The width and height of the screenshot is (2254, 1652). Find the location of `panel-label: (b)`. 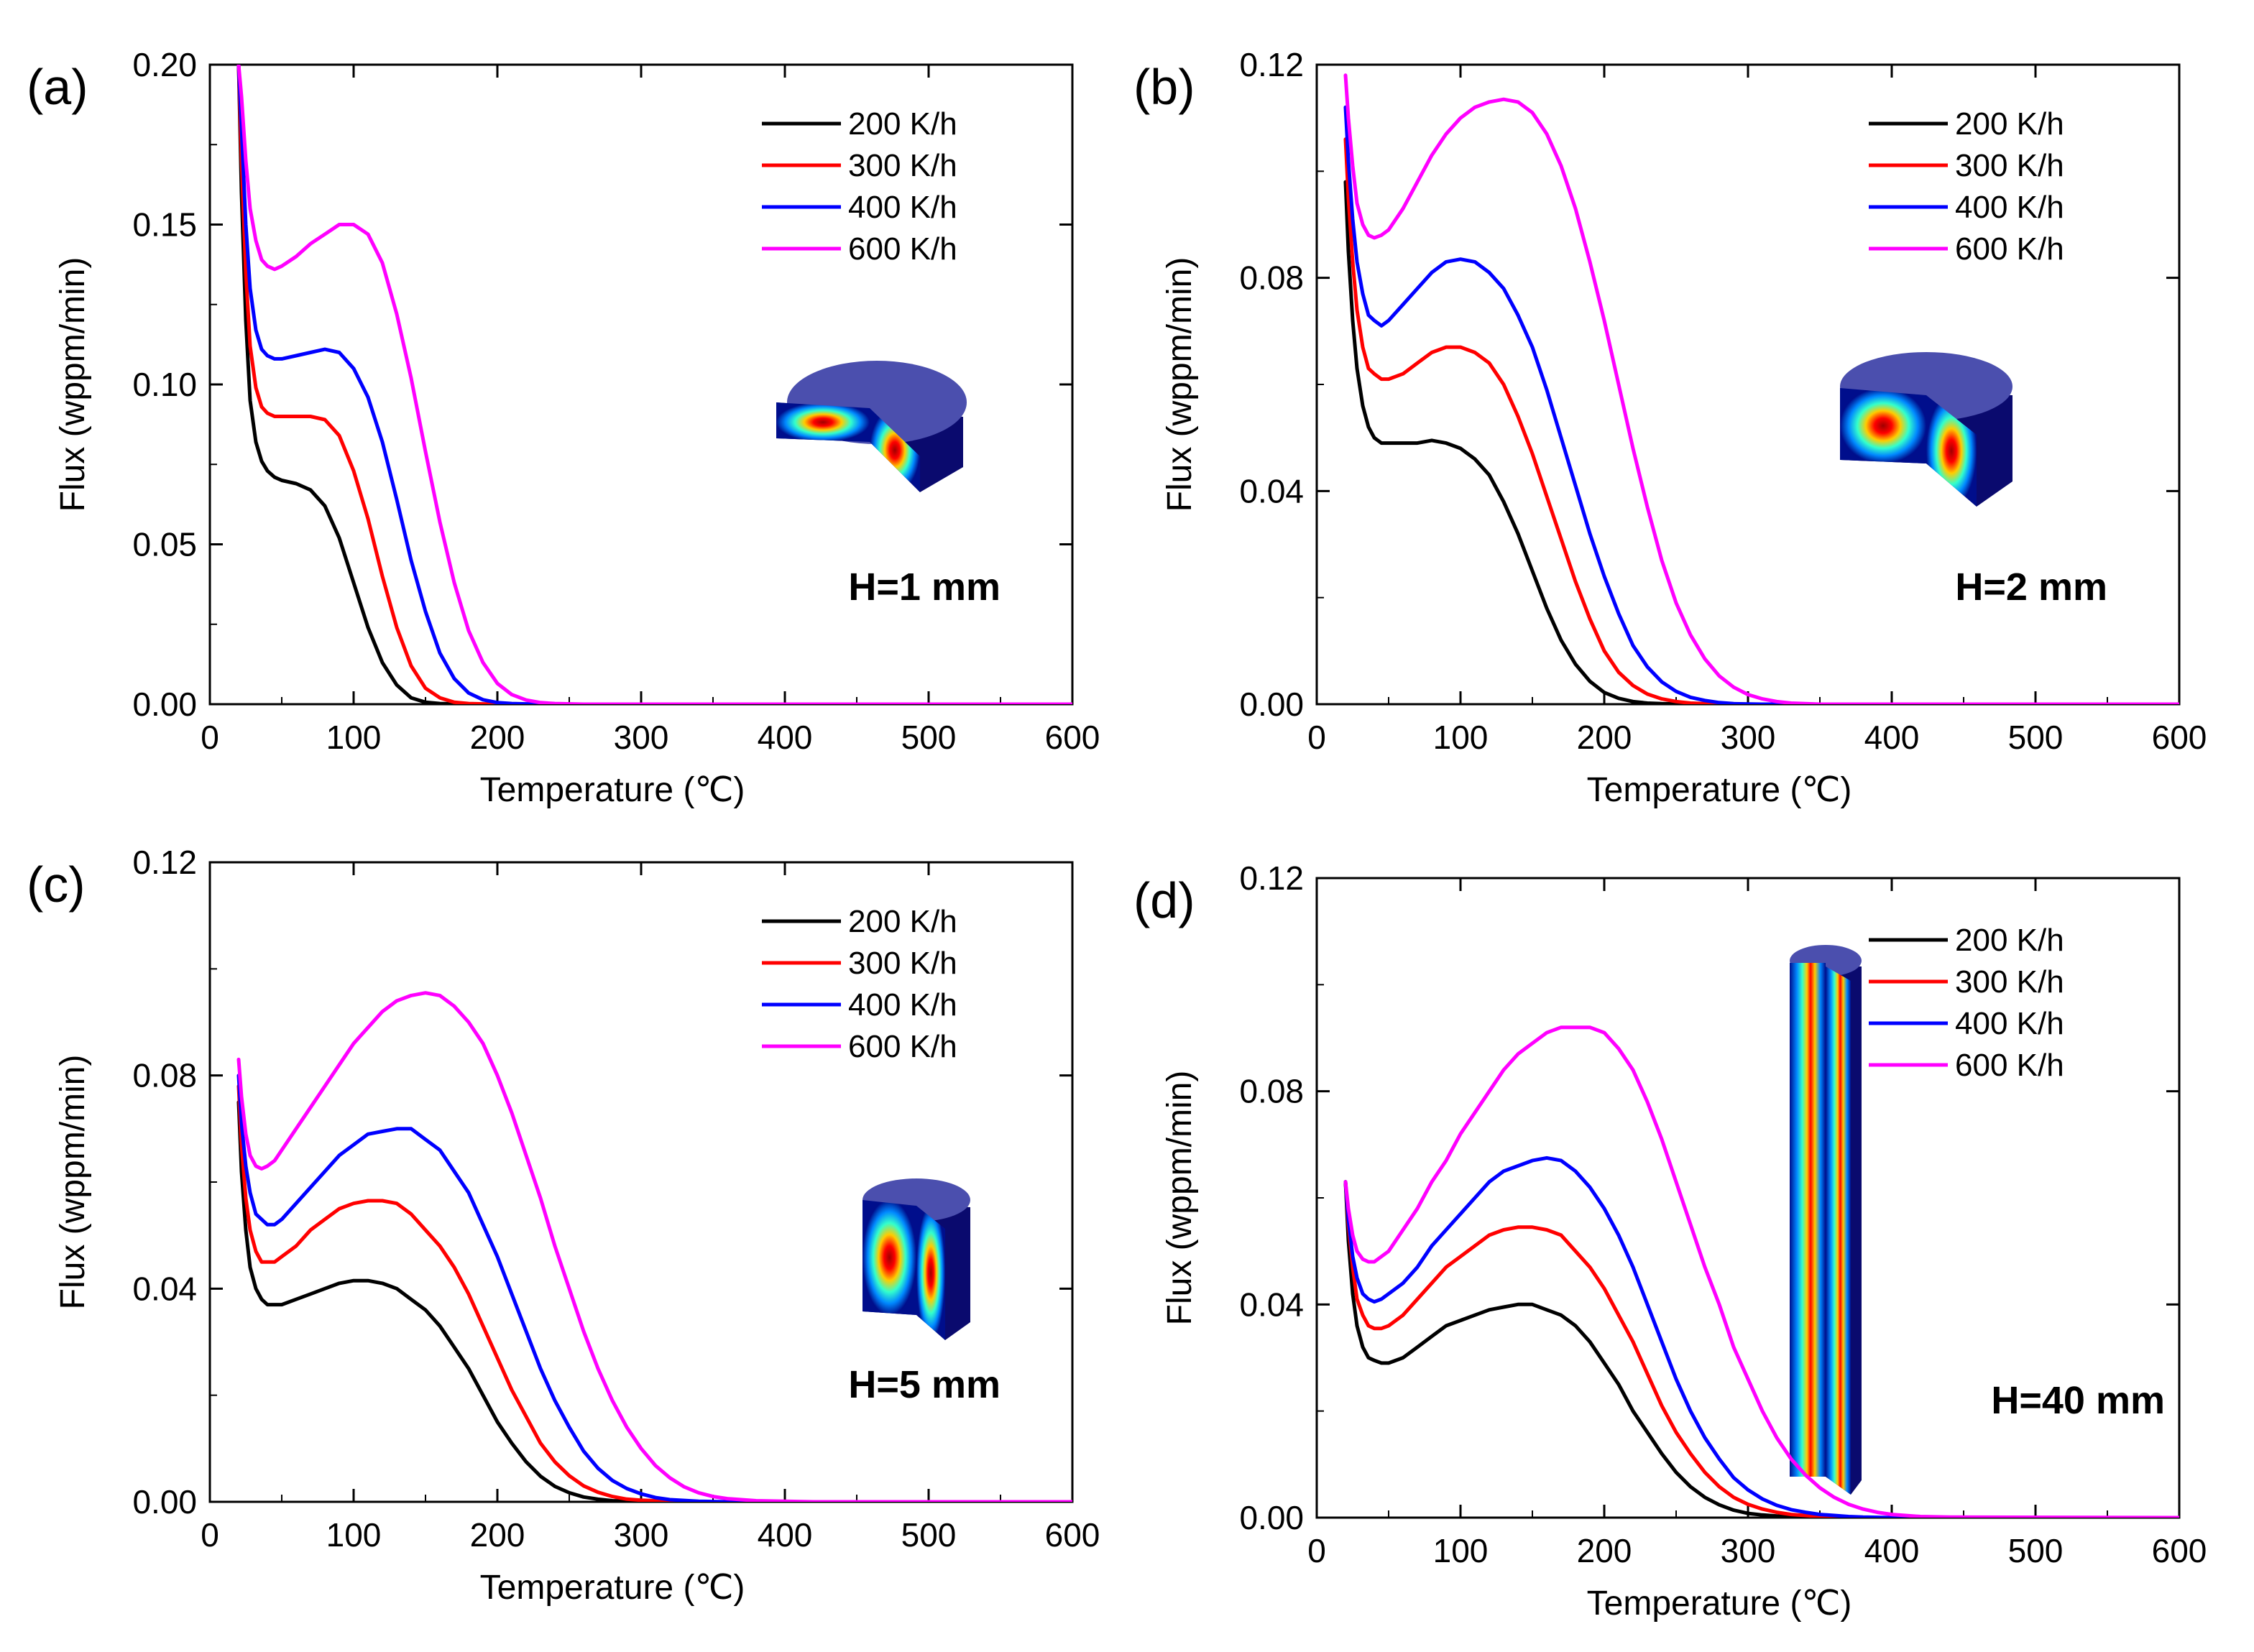

panel-label: (b) is located at coordinates (1164, 87).